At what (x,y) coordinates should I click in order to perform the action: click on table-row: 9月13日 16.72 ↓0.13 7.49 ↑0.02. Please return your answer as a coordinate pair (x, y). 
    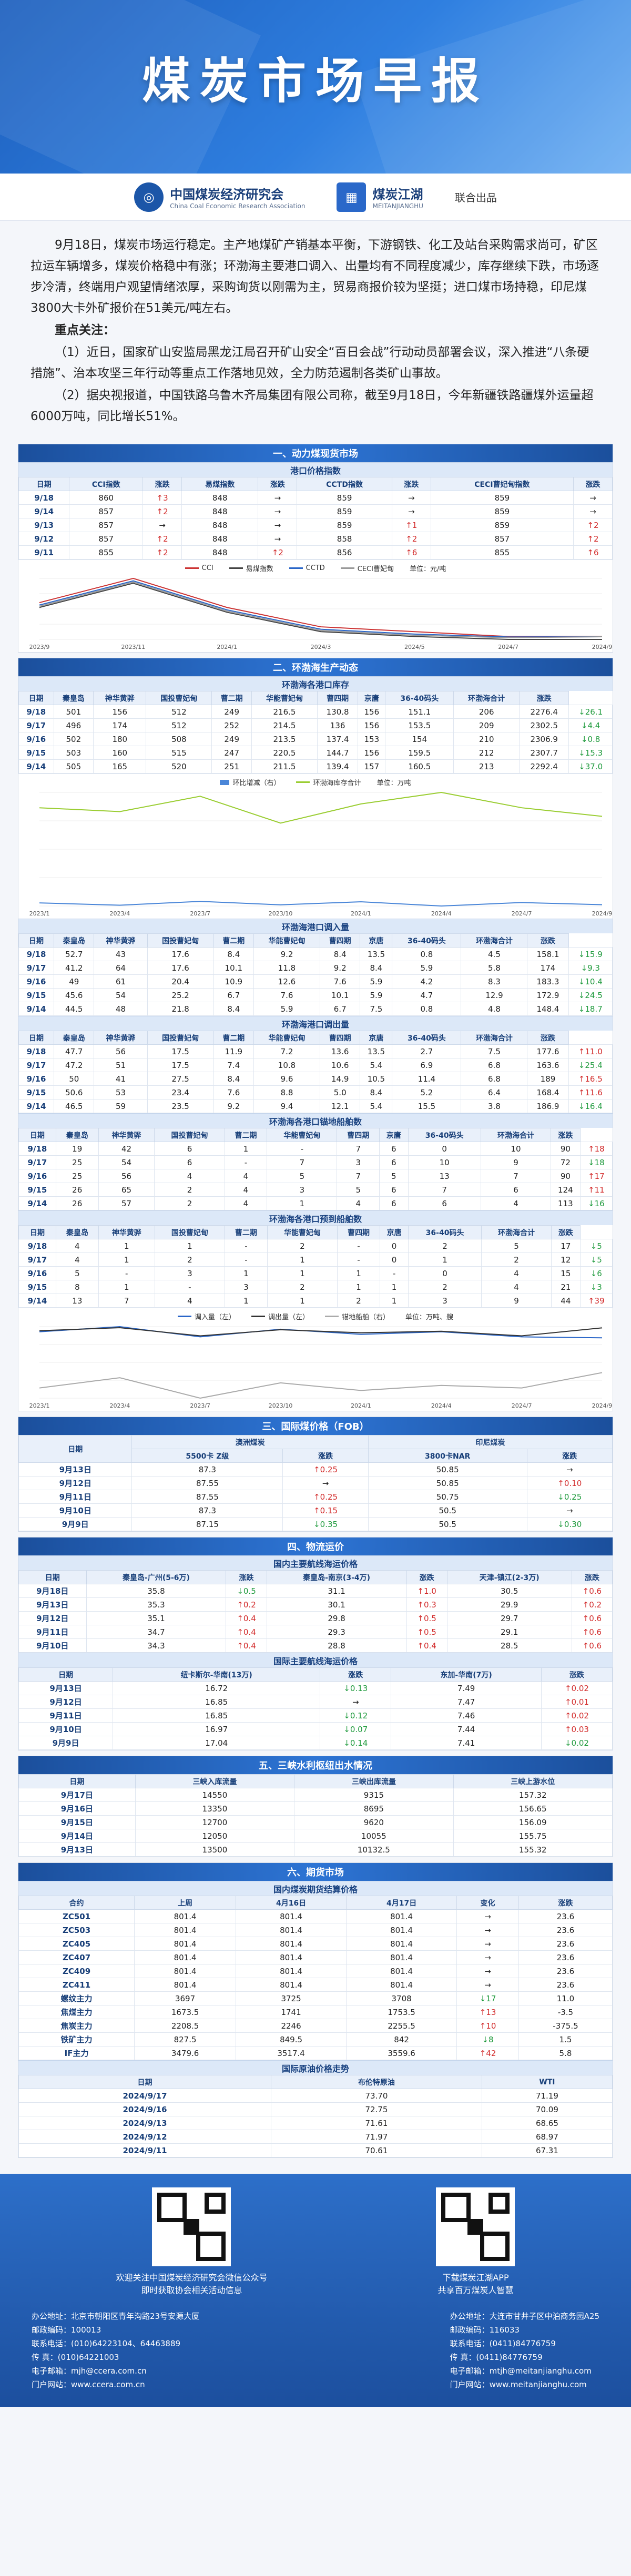
    Looking at the image, I should click on (315, 1688).